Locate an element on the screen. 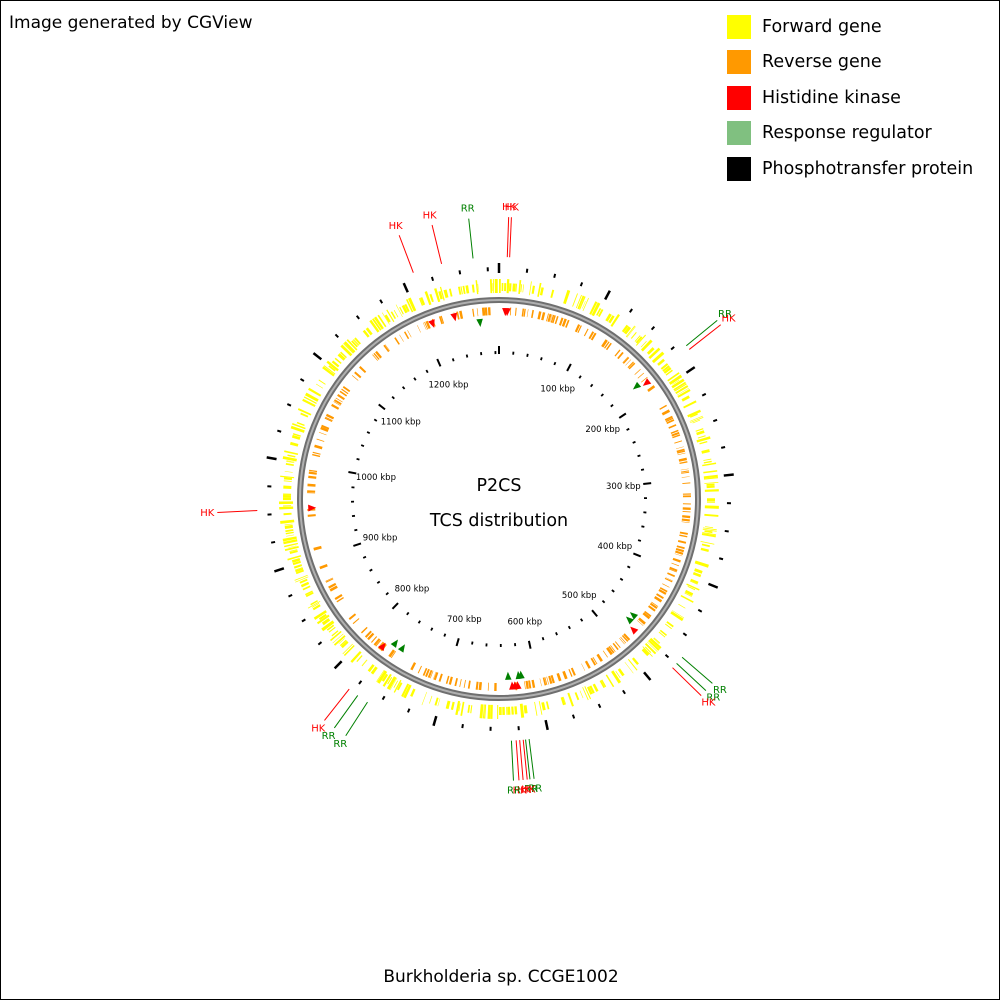 This screenshot has width=1000, height=1000. rr-label: RR is located at coordinates (329, 736).